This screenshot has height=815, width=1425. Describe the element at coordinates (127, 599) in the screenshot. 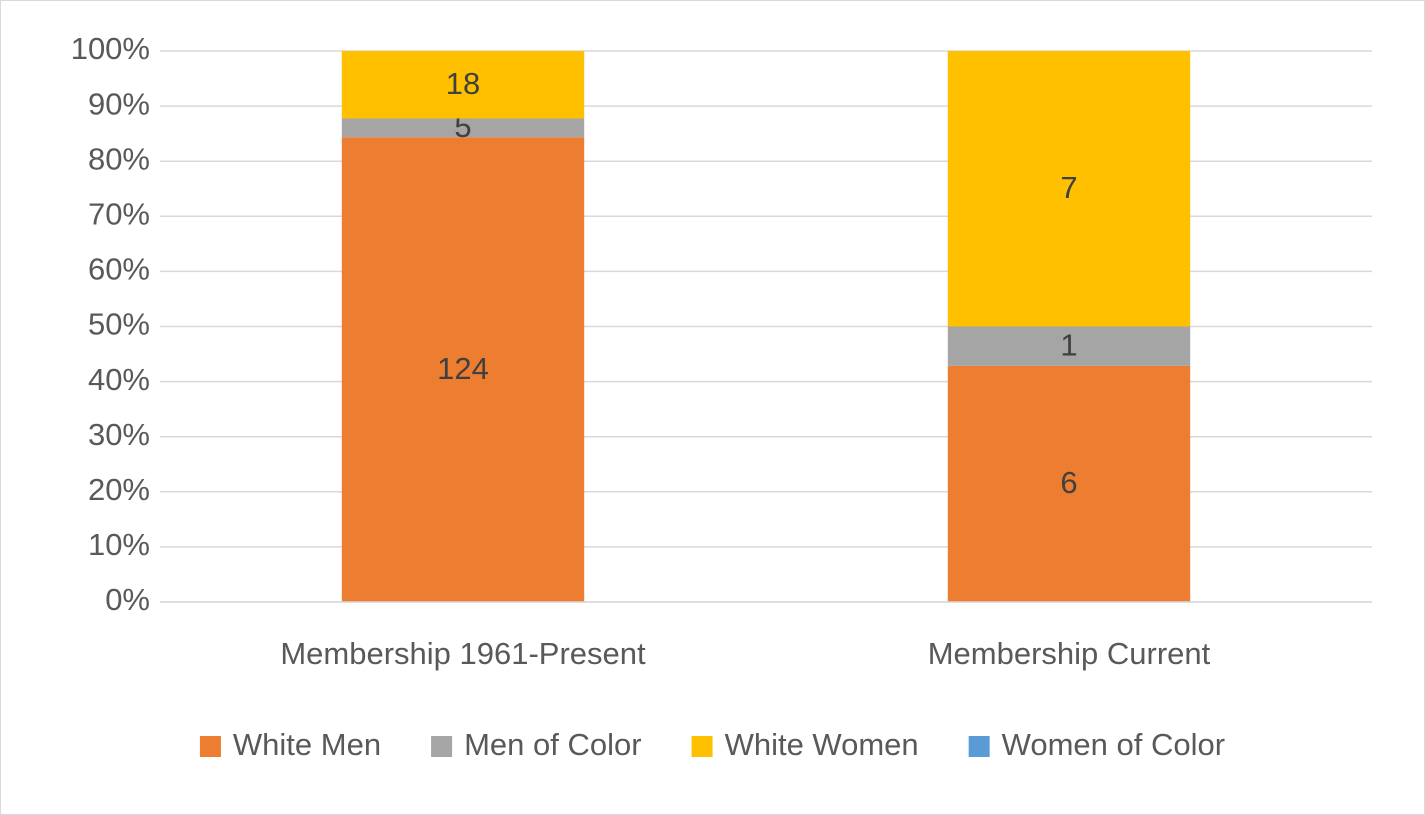

I see `y-tick-label: 0%` at that location.